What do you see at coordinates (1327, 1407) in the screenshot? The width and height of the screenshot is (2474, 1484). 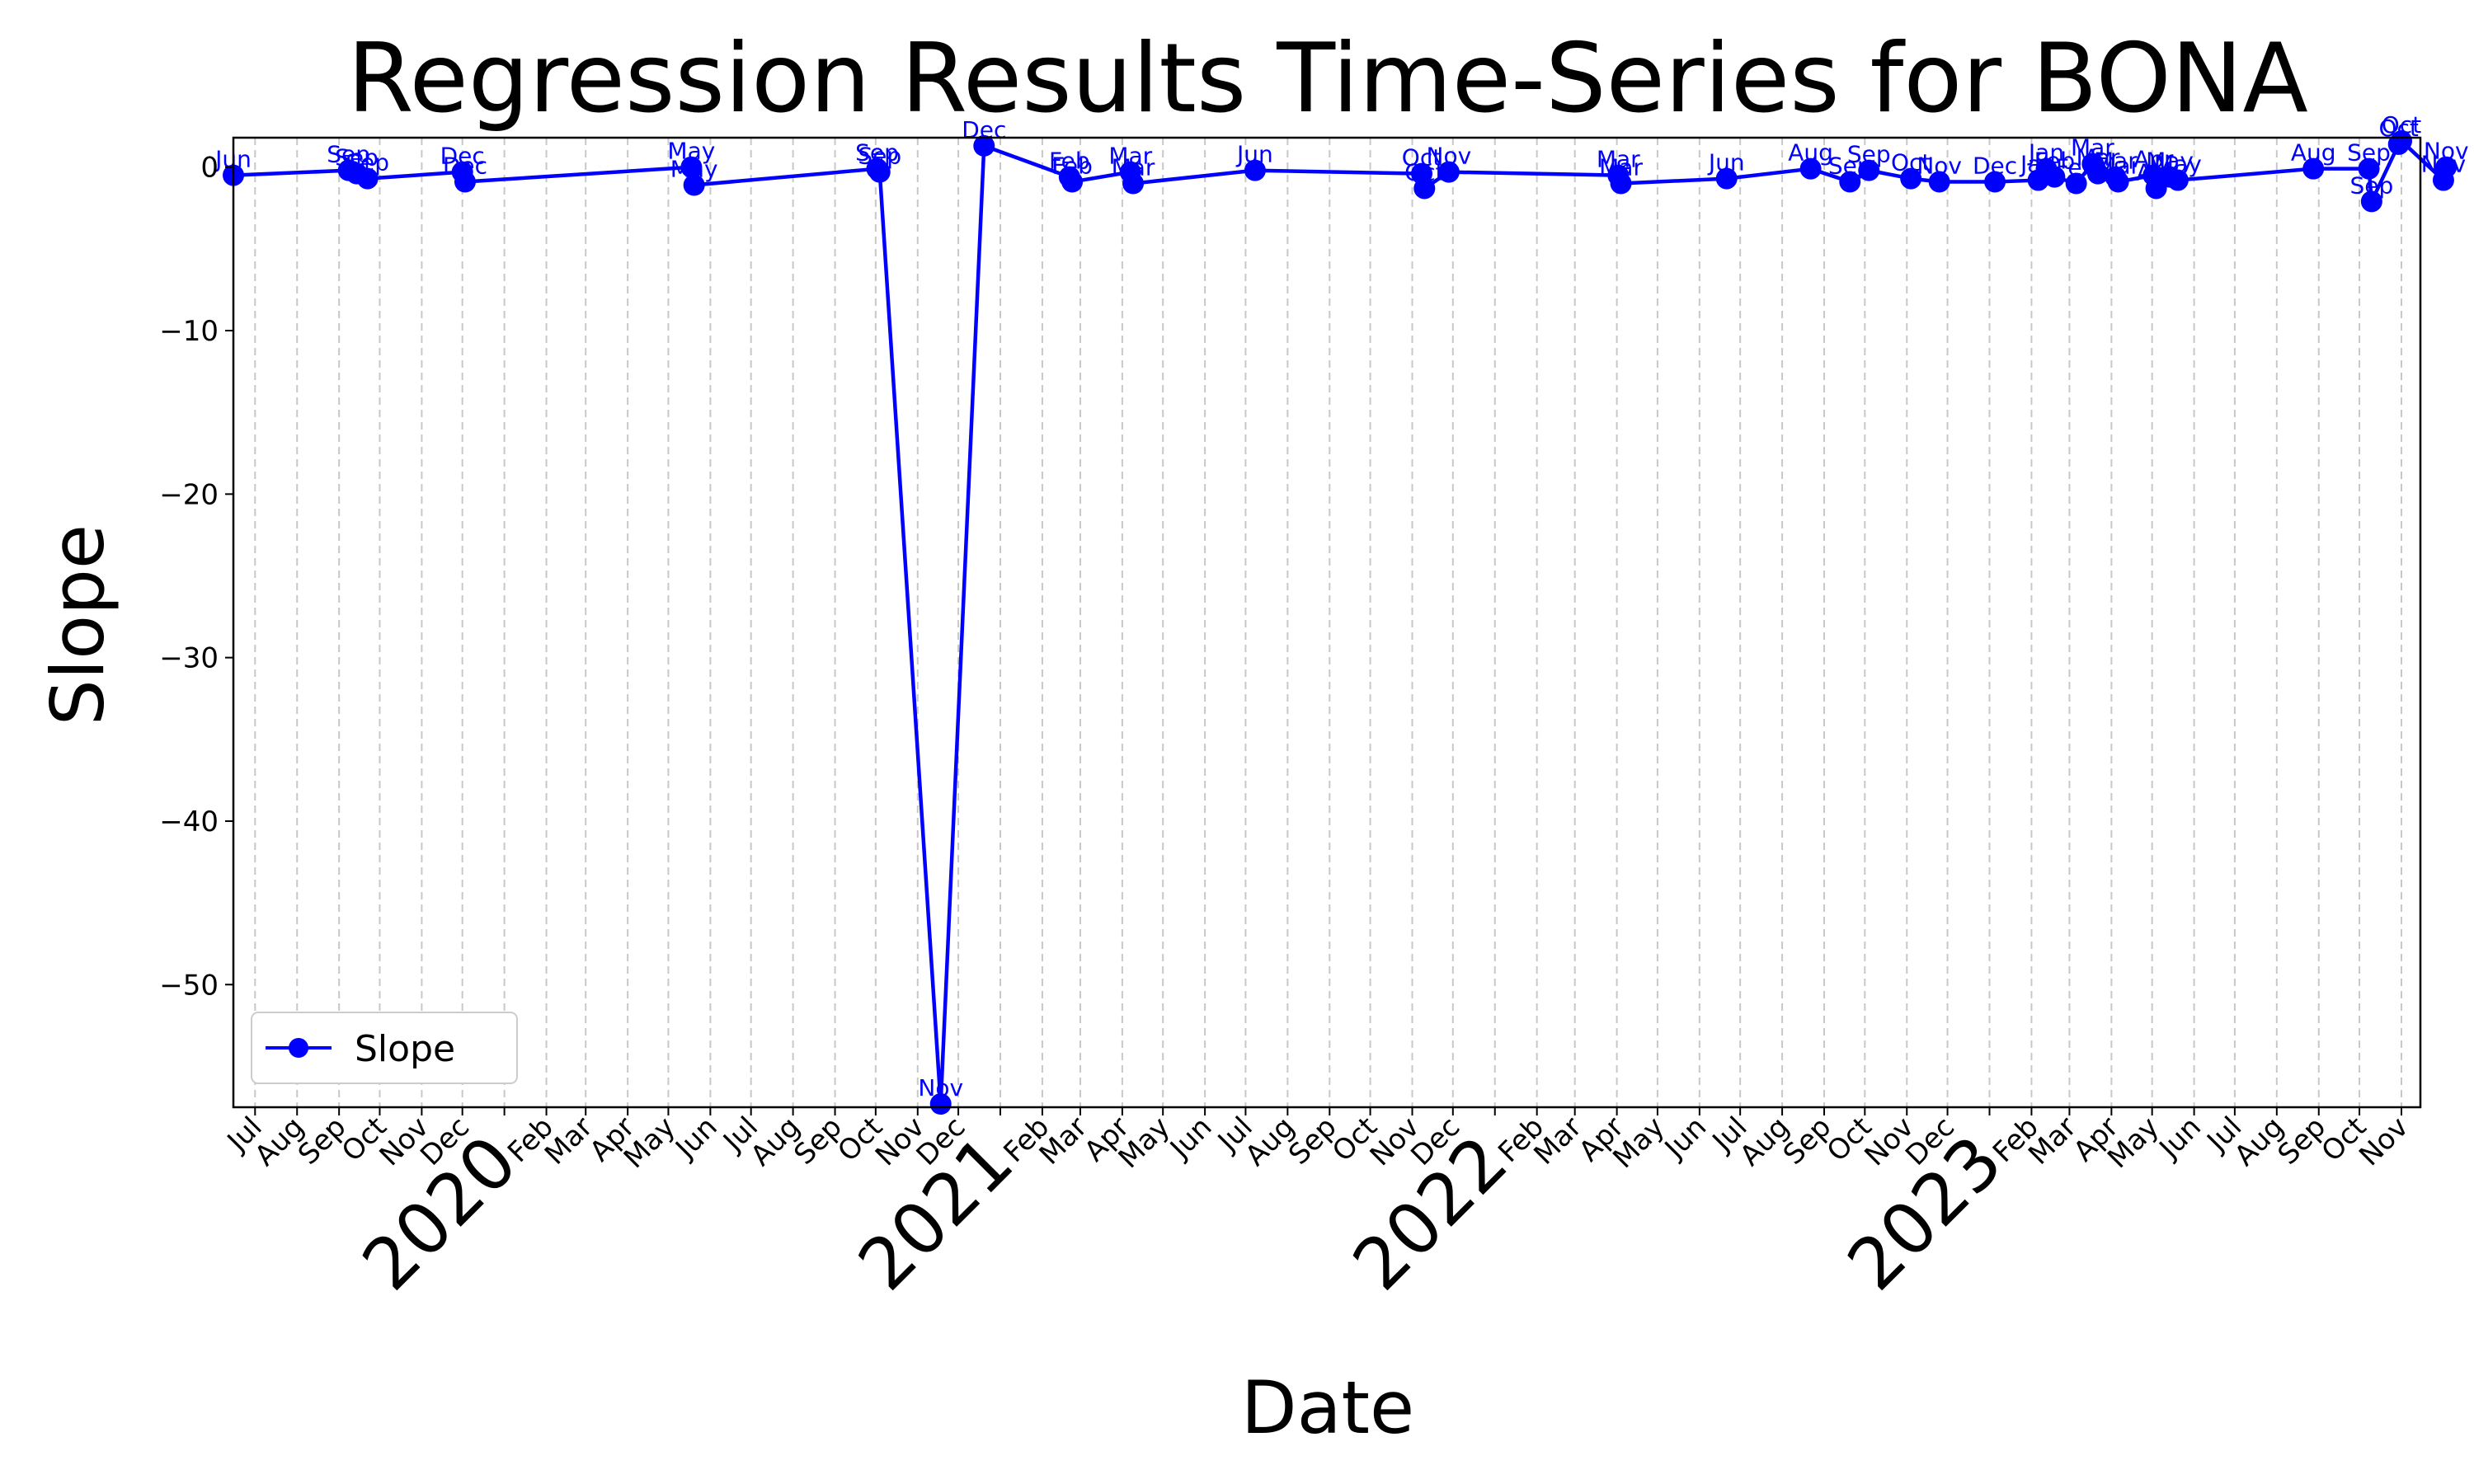 I see `x-axis-label: Date` at bounding box center [1327, 1407].